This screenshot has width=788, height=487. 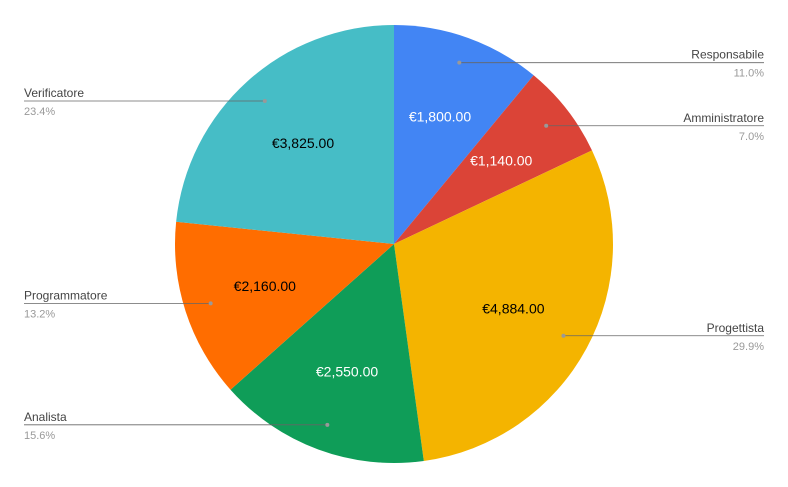 What do you see at coordinates (177, 426) in the screenshot?
I see `callout-analista: Analista 15.6%` at bounding box center [177, 426].